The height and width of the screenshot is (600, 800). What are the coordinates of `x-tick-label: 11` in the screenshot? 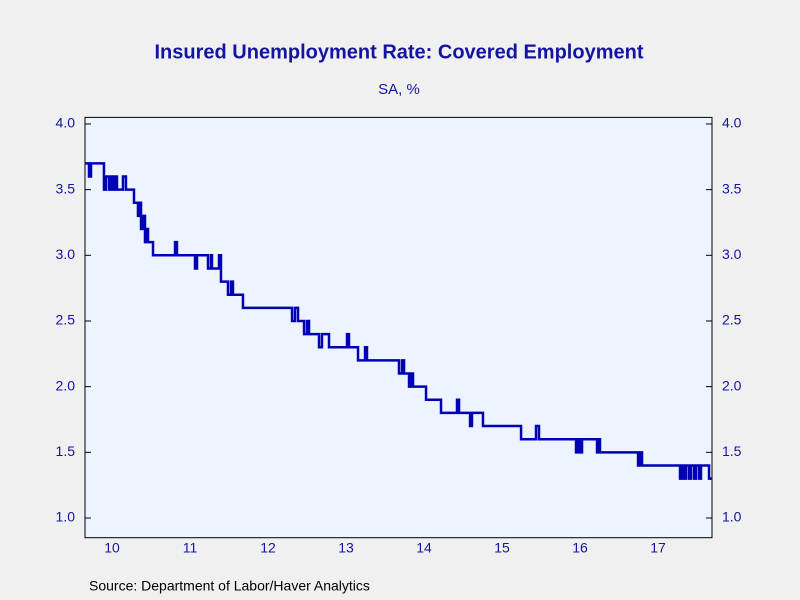 It's located at (190, 548).